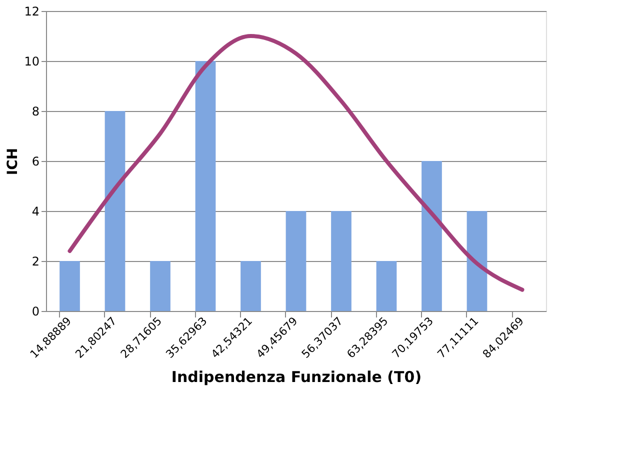 The height and width of the screenshot is (465, 636). What do you see at coordinates (36, 161) in the screenshot?
I see `y-tick-label: 6` at bounding box center [36, 161].